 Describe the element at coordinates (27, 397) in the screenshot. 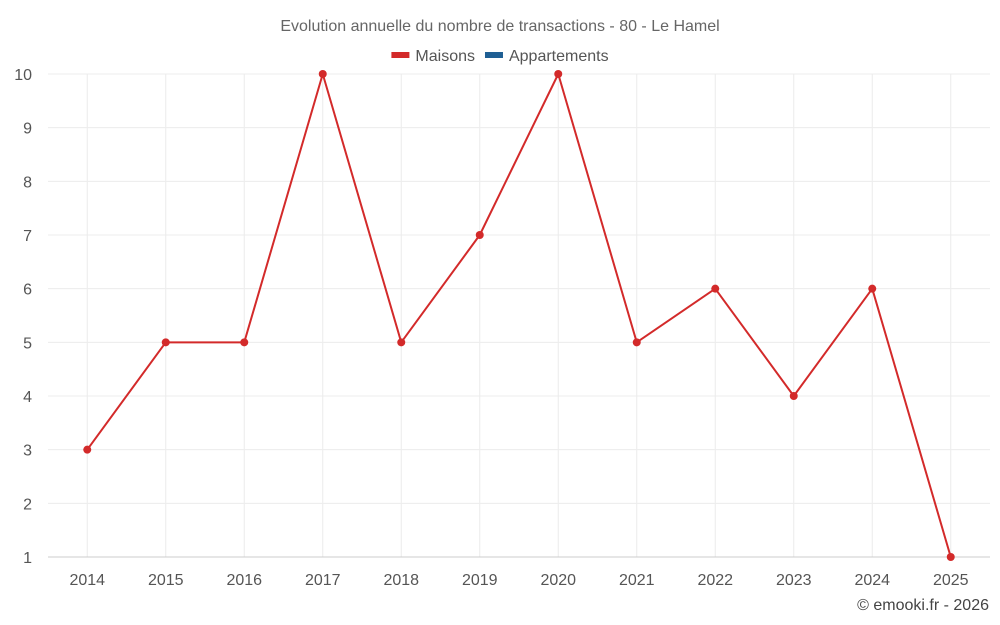

I see `y-tick-label: 4` at that location.